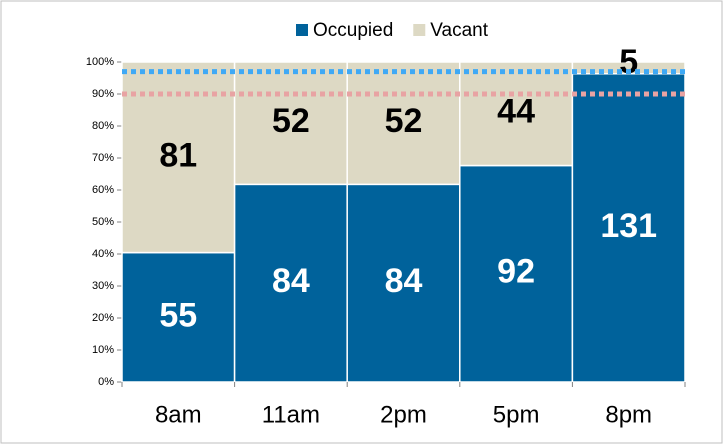  I want to click on x-tick-label: 8pm, so click(628, 414).